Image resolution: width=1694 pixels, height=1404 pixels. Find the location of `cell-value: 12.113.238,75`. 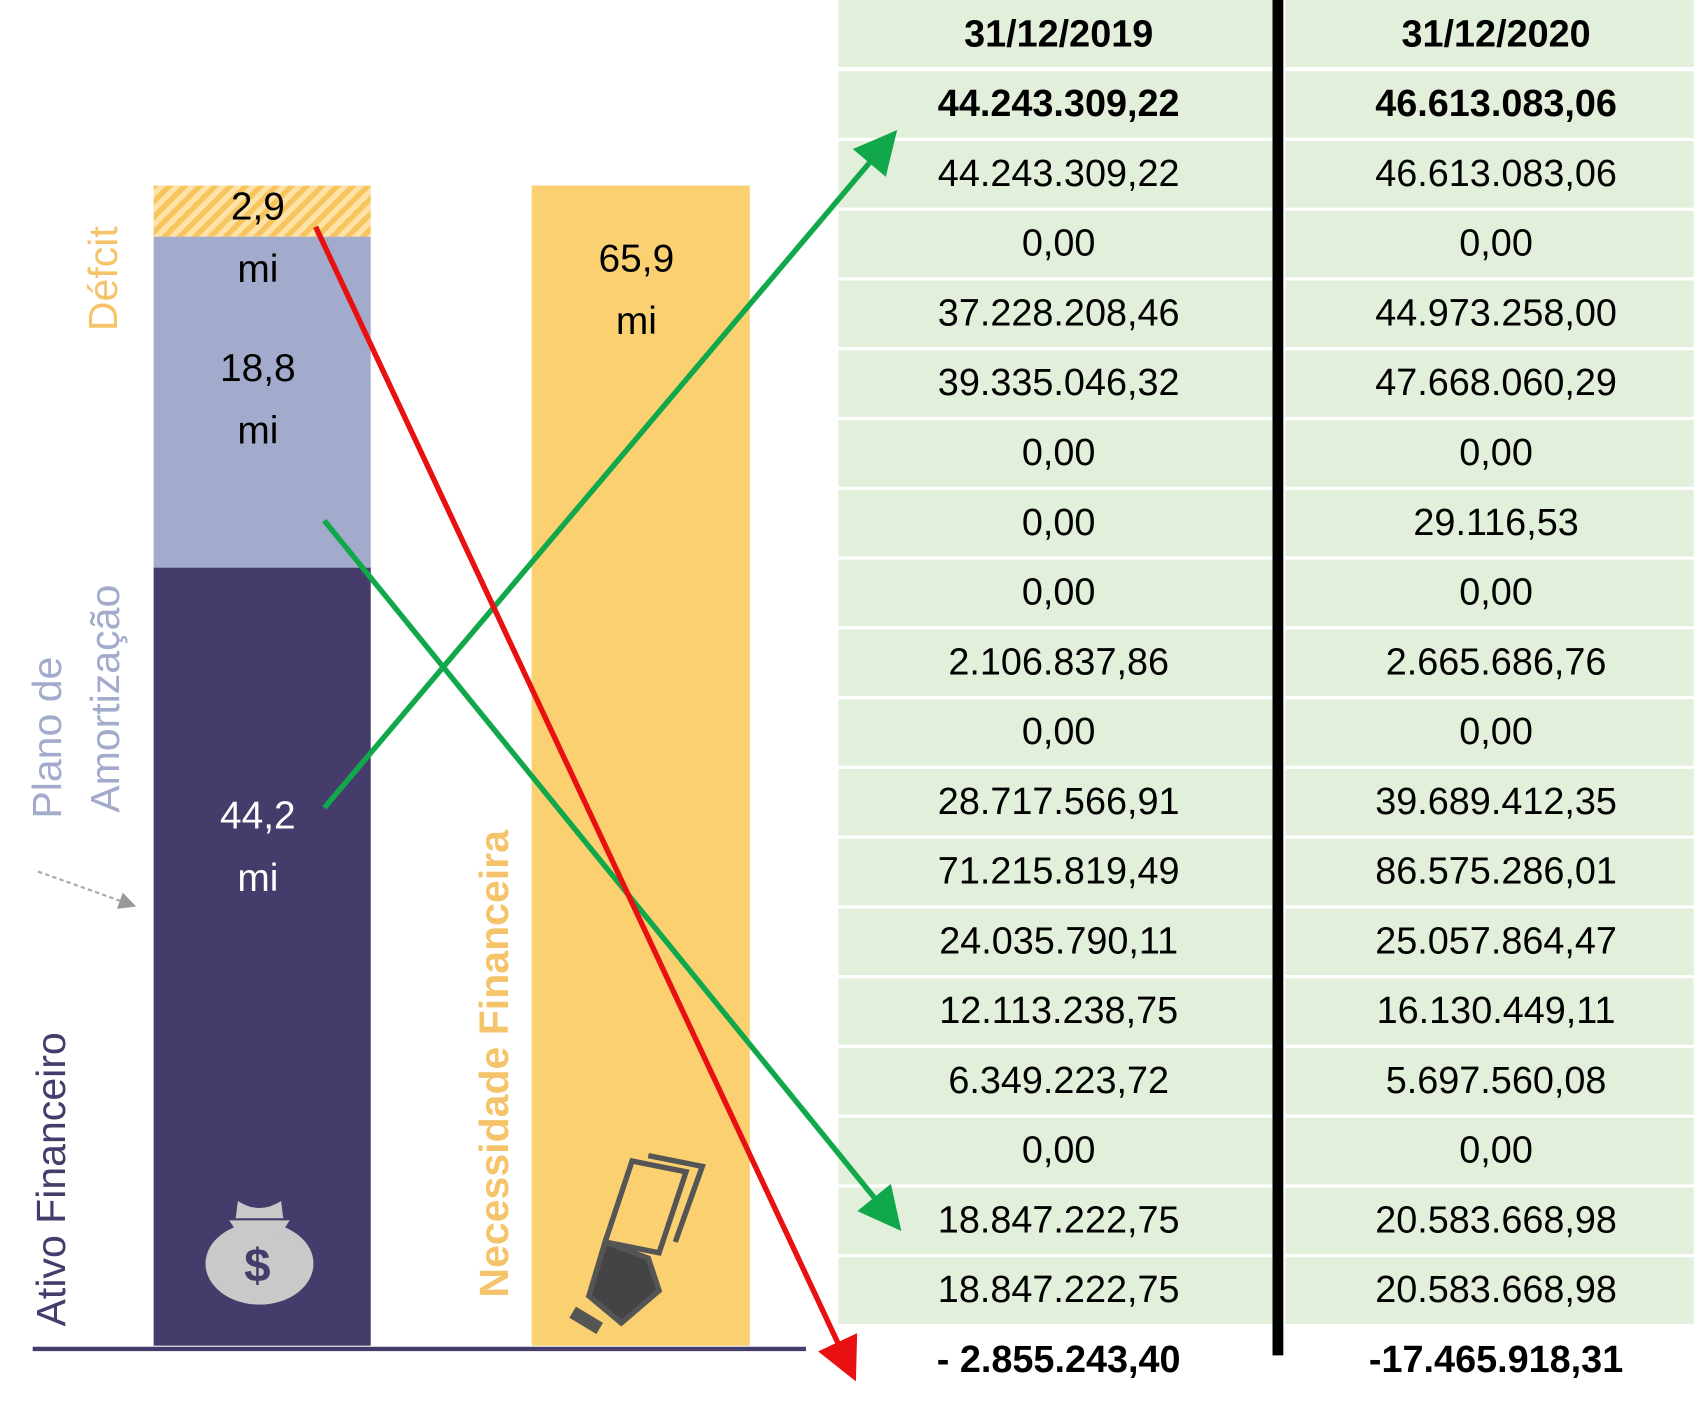

cell-value: 12.113.238,75 is located at coordinates (1058, 1011).